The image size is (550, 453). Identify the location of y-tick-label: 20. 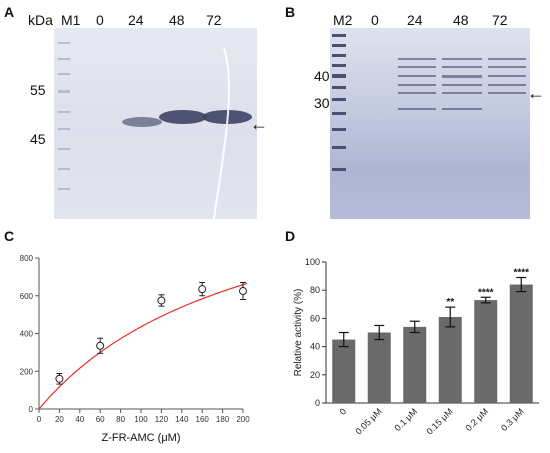
(315, 375).